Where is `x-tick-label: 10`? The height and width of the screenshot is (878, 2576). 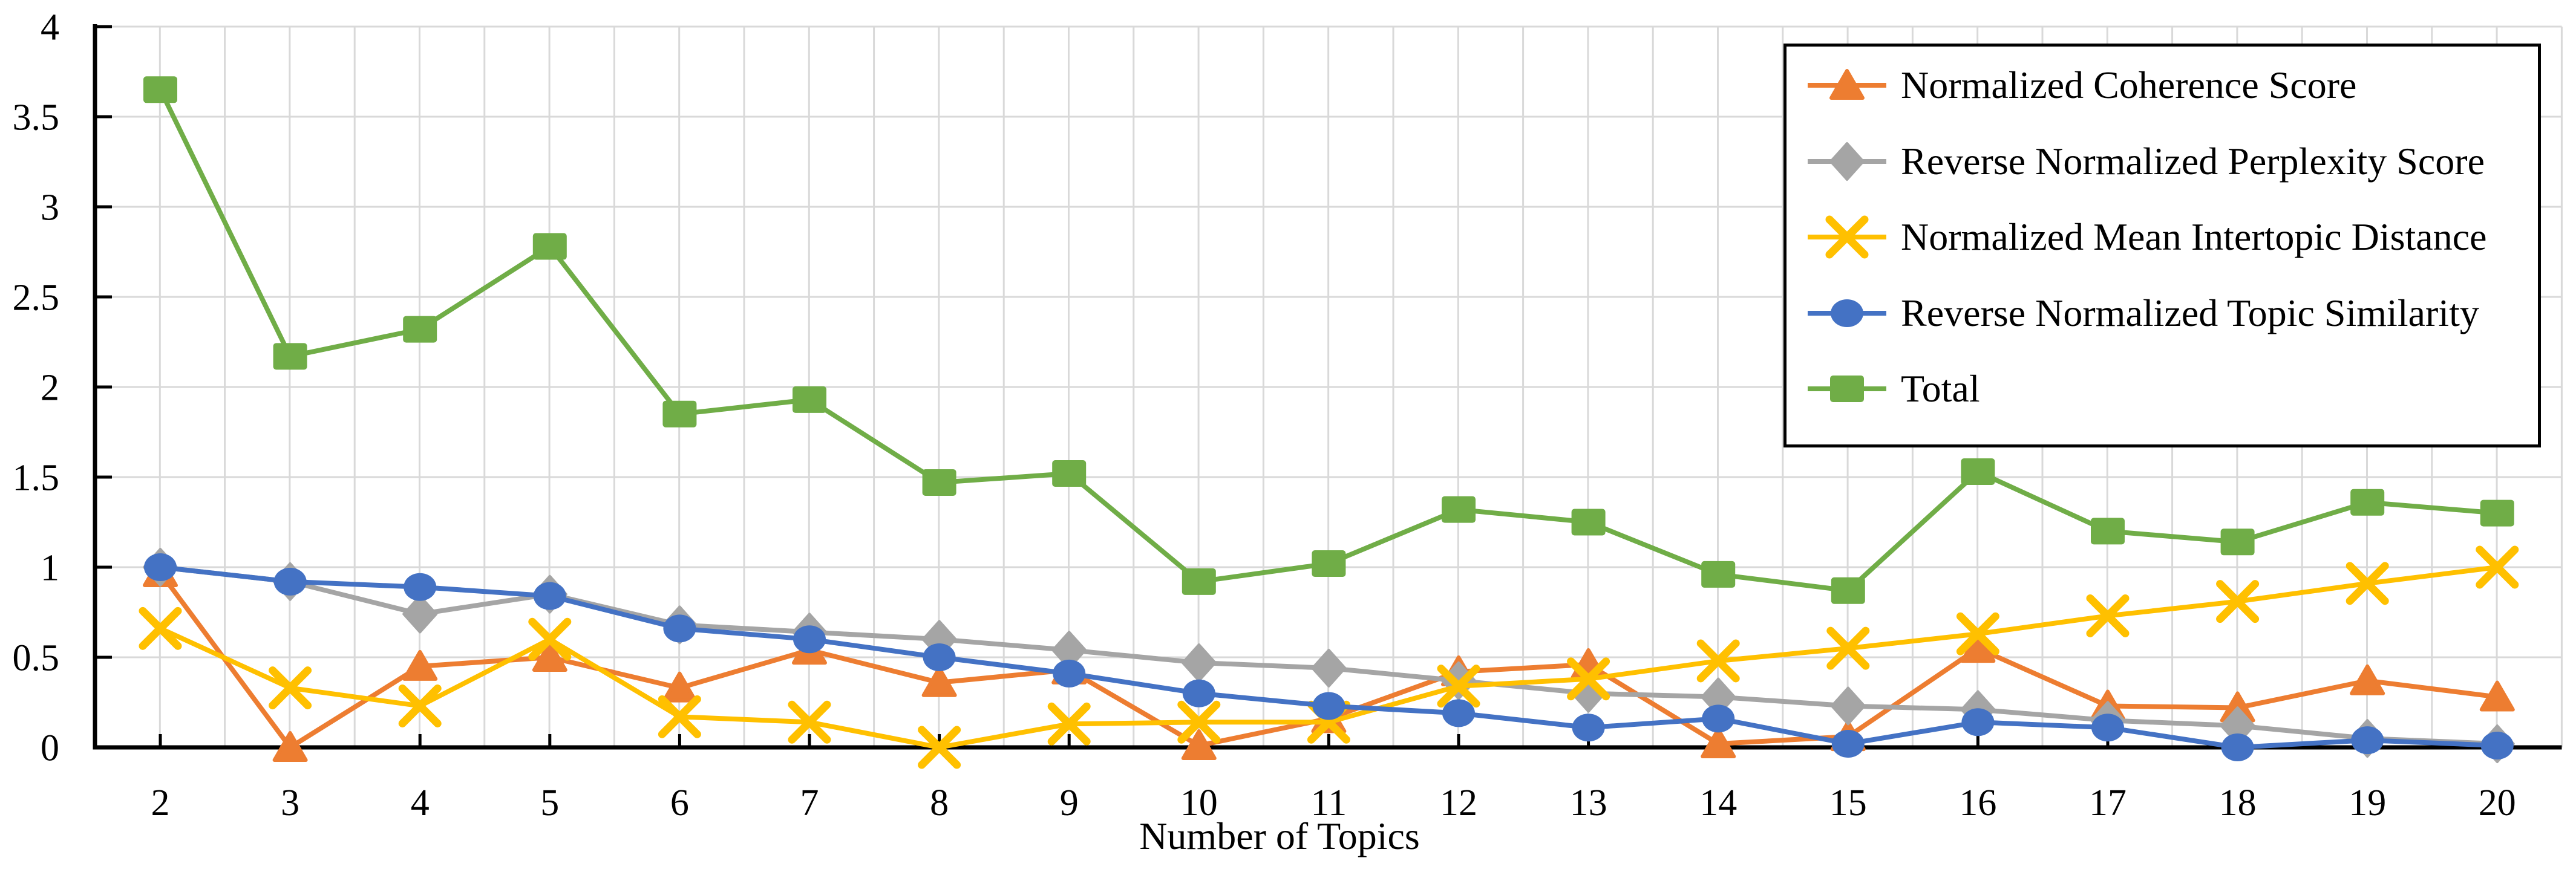
x-tick-label: 10 is located at coordinates (1199, 803).